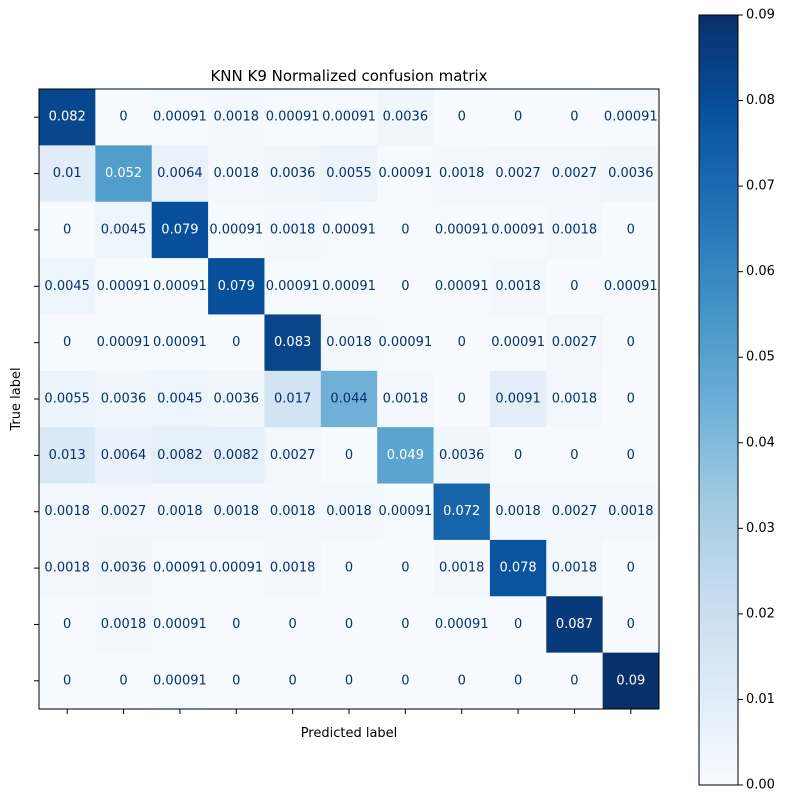  Describe the element at coordinates (756, 400) in the screenshot. I see `colorbar-ticks: 0.00 0.01 0.02 0.03 0.04 0.05 0.06 0.07 0.08 0.09` at that location.